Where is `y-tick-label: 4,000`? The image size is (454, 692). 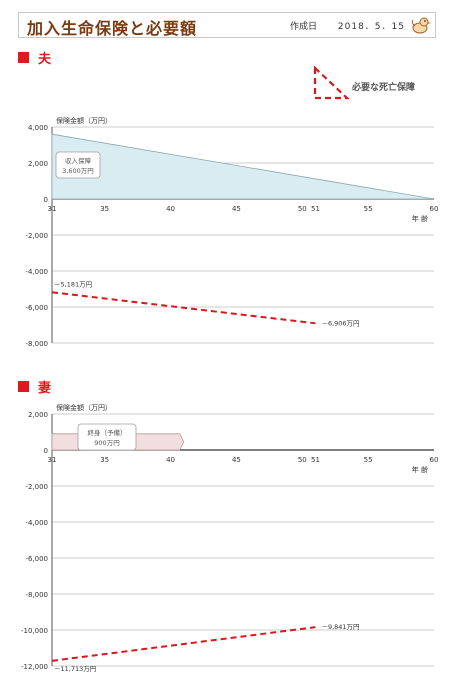 y-tick-label: 4,000 is located at coordinates (38, 128).